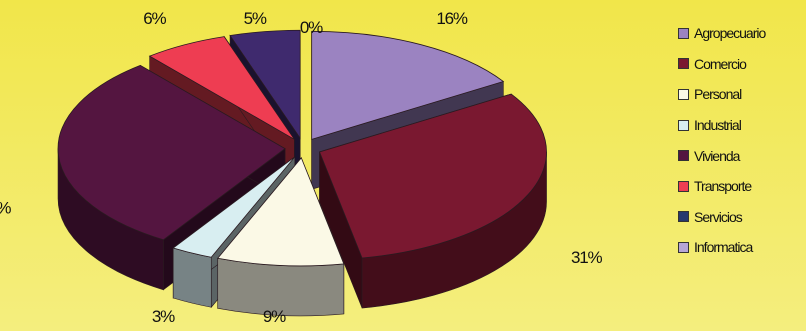 The image size is (806, 331). Describe the element at coordinates (408, 85) in the screenshot. I see `pie-slice-top-agropecuario` at that location.